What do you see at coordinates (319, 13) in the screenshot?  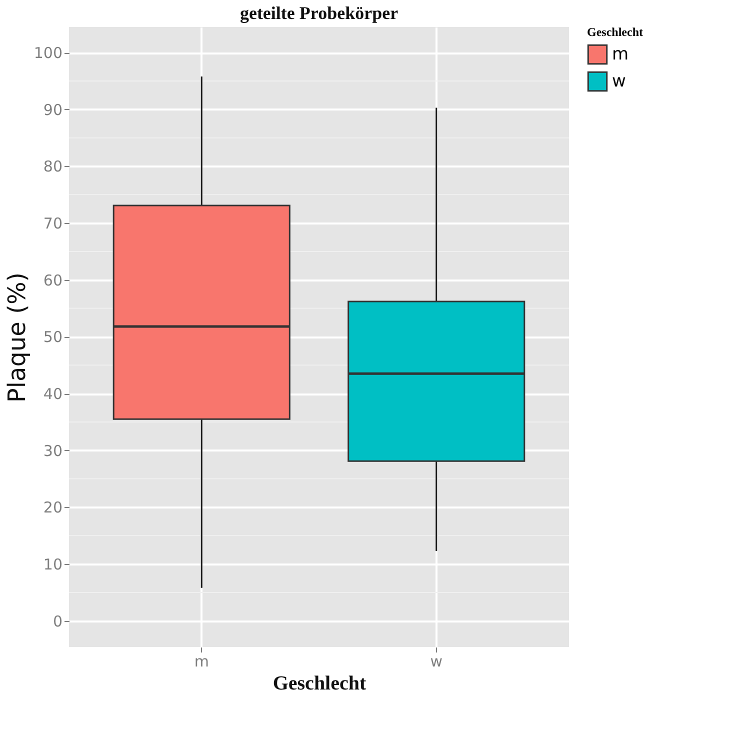 I see `chart-title: geteilte Probekörper` at bounding box center [319, 13].